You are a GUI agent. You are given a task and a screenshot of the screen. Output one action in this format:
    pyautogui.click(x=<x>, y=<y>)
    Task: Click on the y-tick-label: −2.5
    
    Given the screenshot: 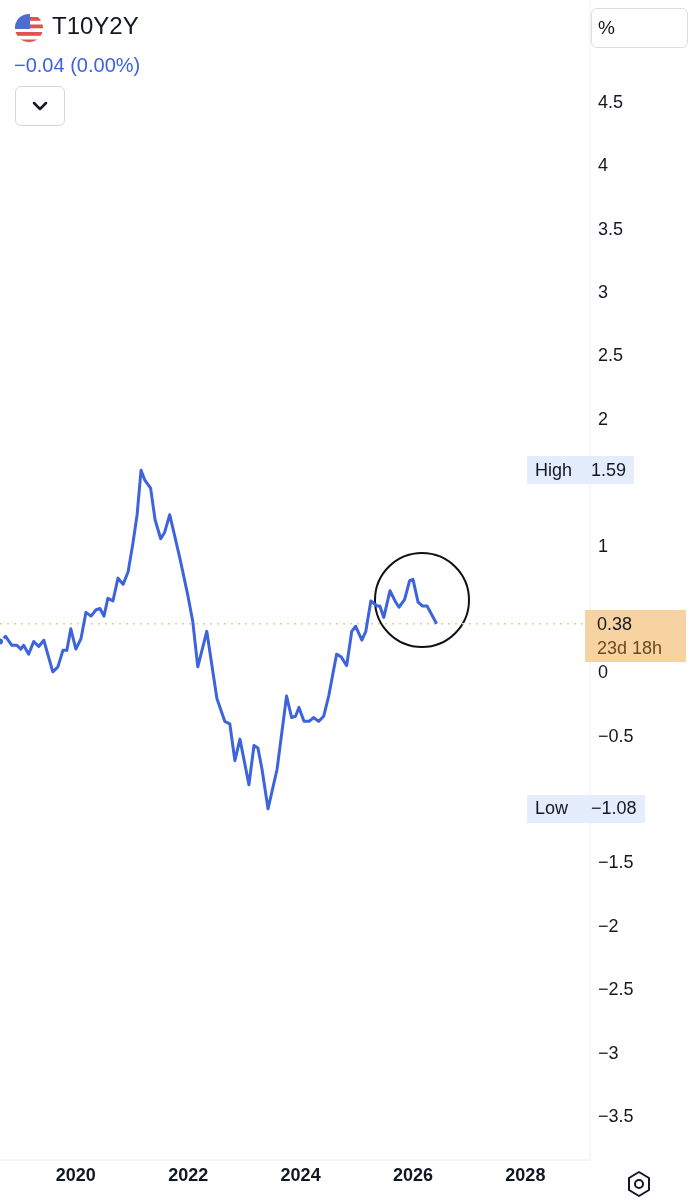 What is the action you would take?
    pyautogui.click(x=616, y=989)
    